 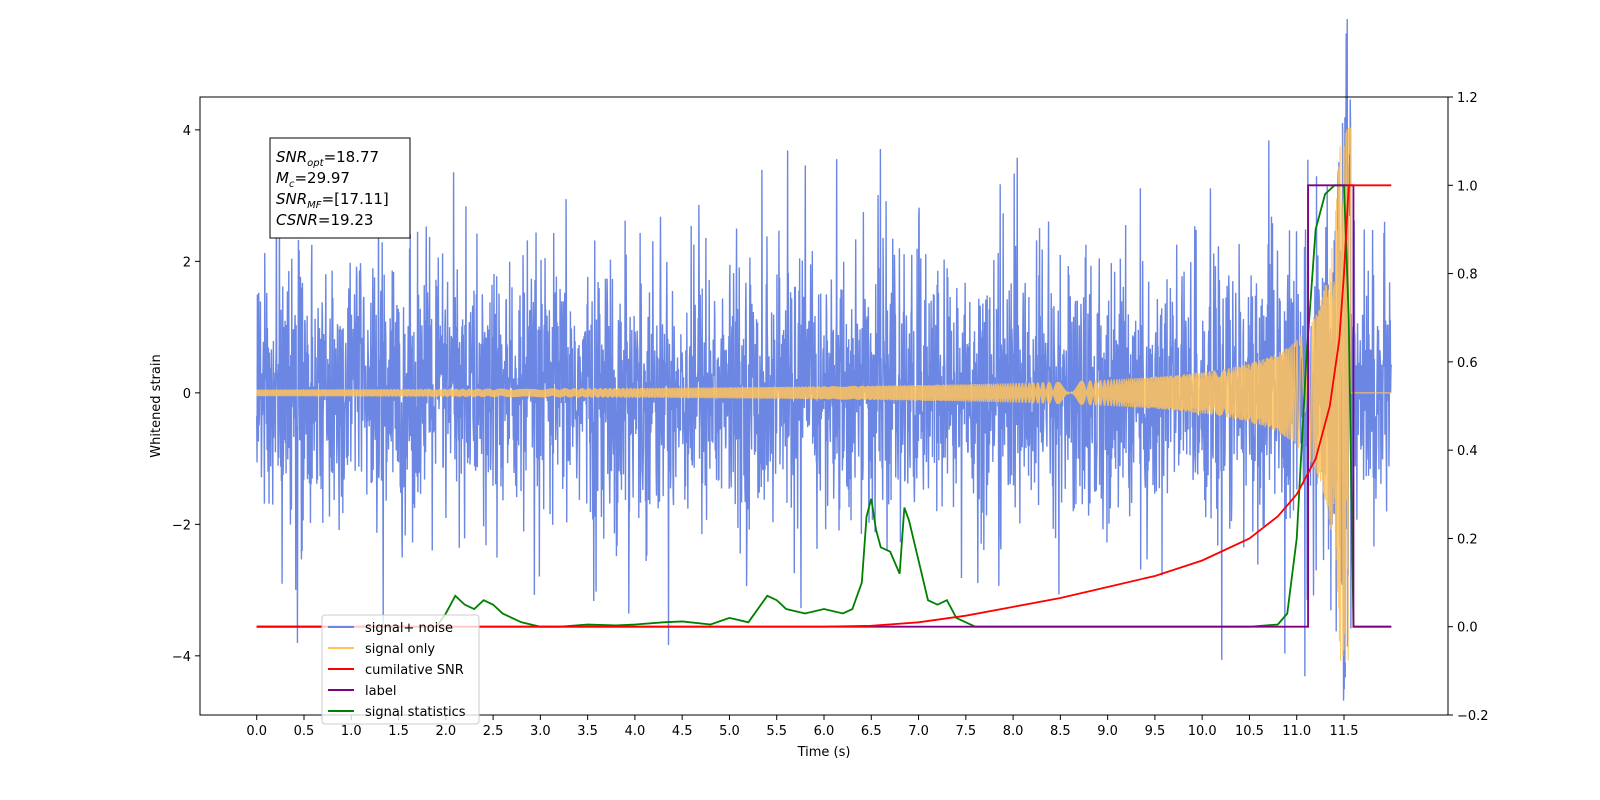 What do you see at coordinates (824, 731) in the screenshot?
I see `x-tick-label: 6.0` at bounding box center [824, 731].